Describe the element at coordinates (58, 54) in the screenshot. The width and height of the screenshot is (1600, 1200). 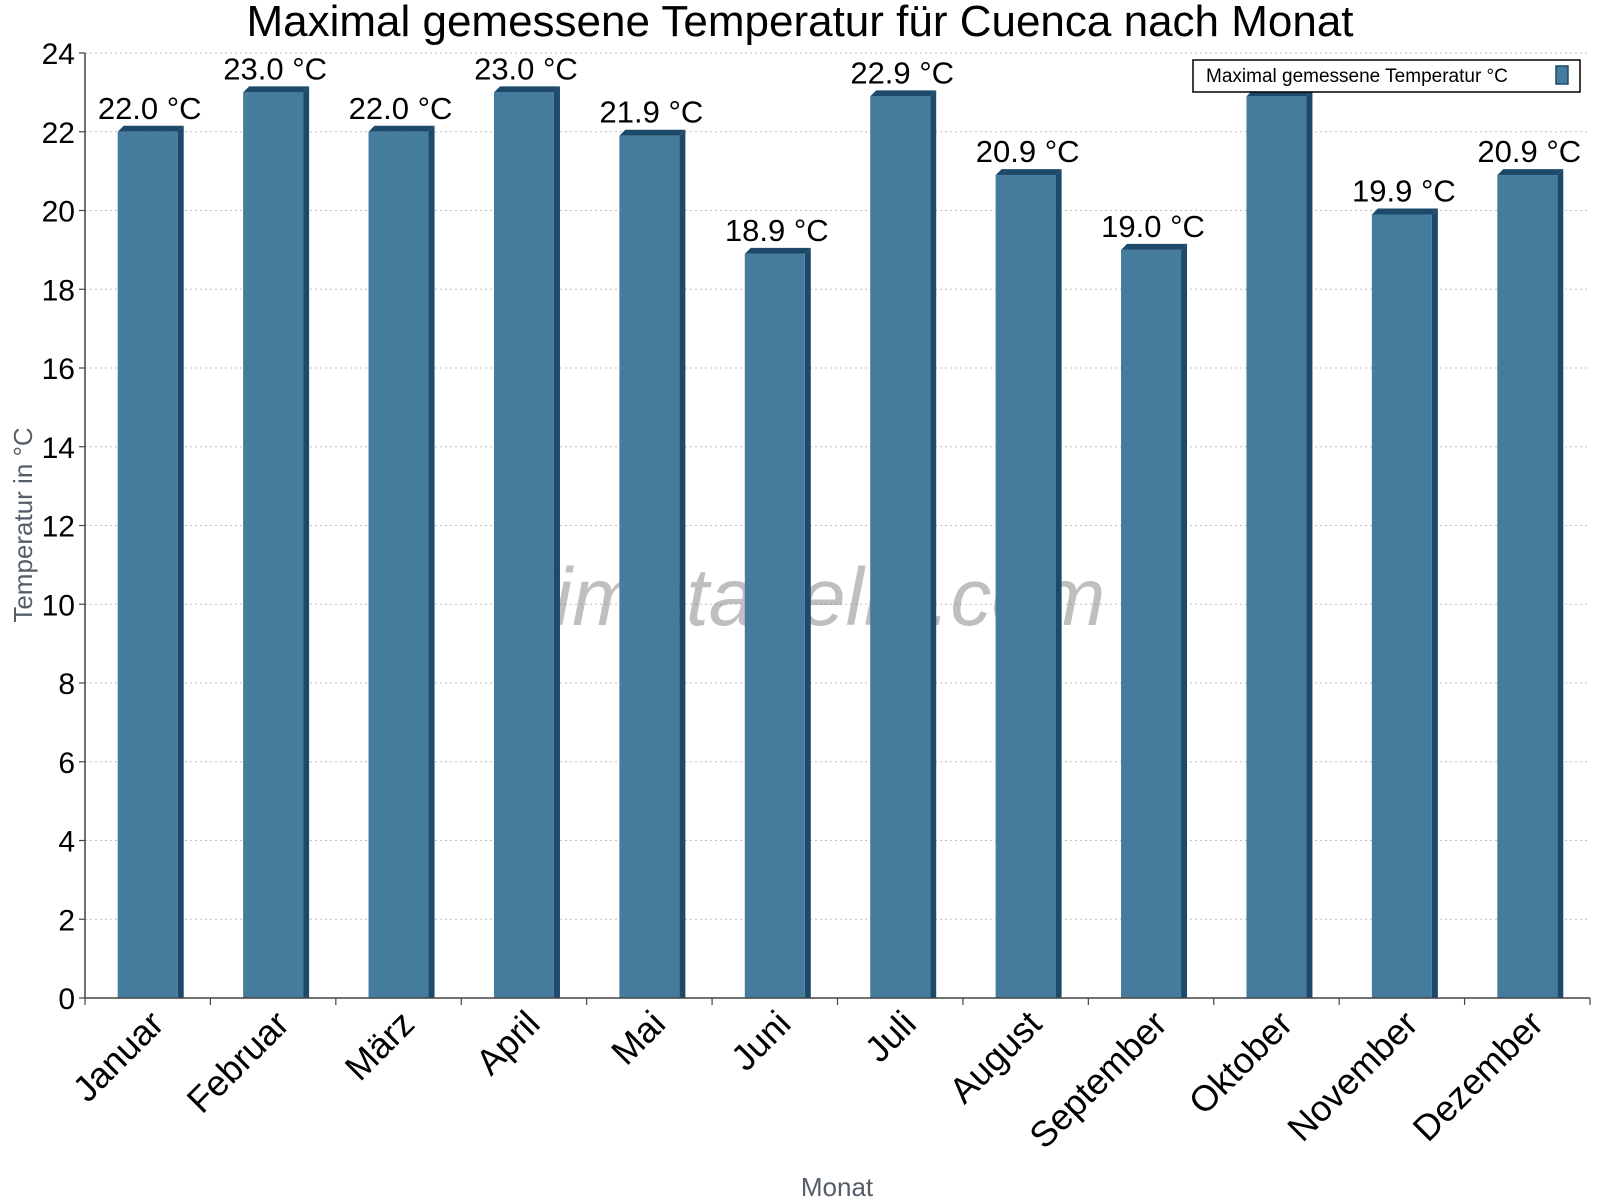
I see `y-tick-label: 24` at that location.